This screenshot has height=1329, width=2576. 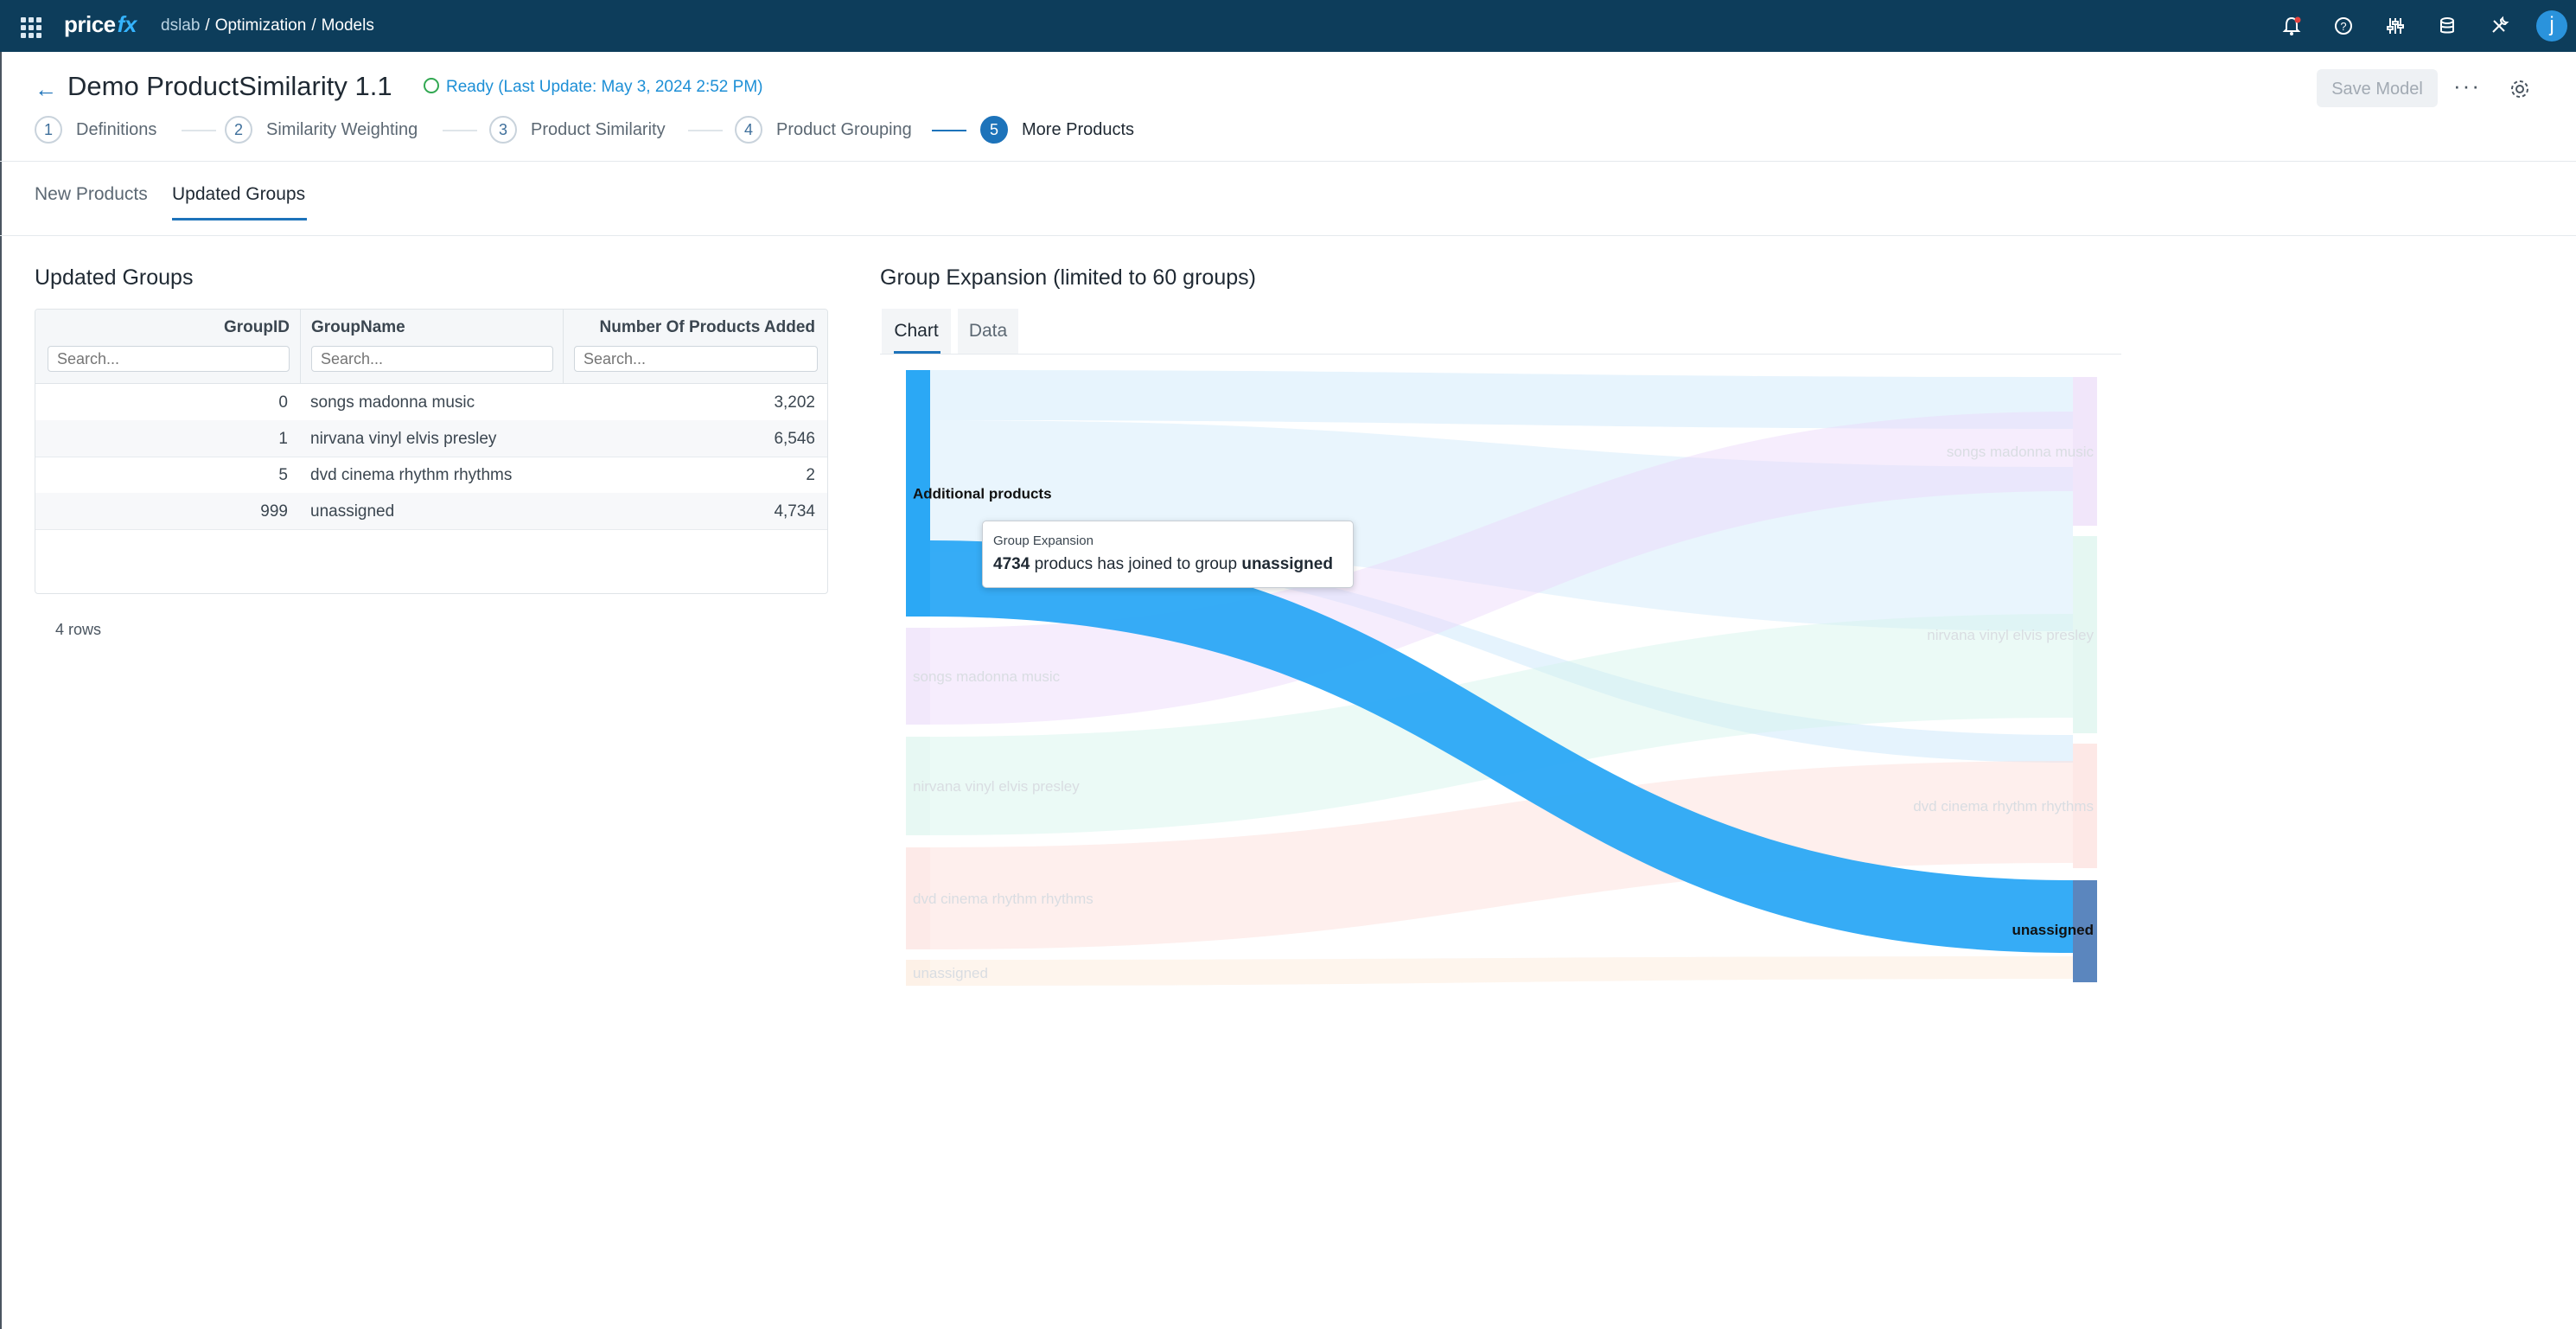 I want to click on database-icon, so click(x=2447, y=26).